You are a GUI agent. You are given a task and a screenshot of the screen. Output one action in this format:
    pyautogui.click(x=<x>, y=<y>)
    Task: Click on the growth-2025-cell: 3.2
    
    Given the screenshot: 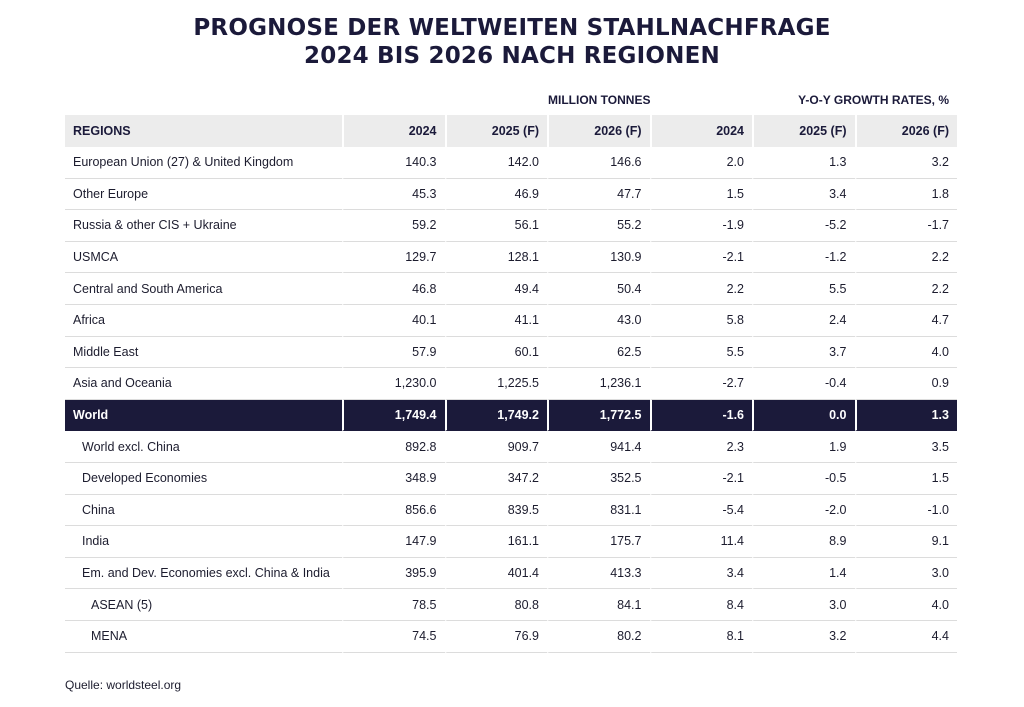 What is the action you would take?
    pyautogui.click(x=803, y=636)
    